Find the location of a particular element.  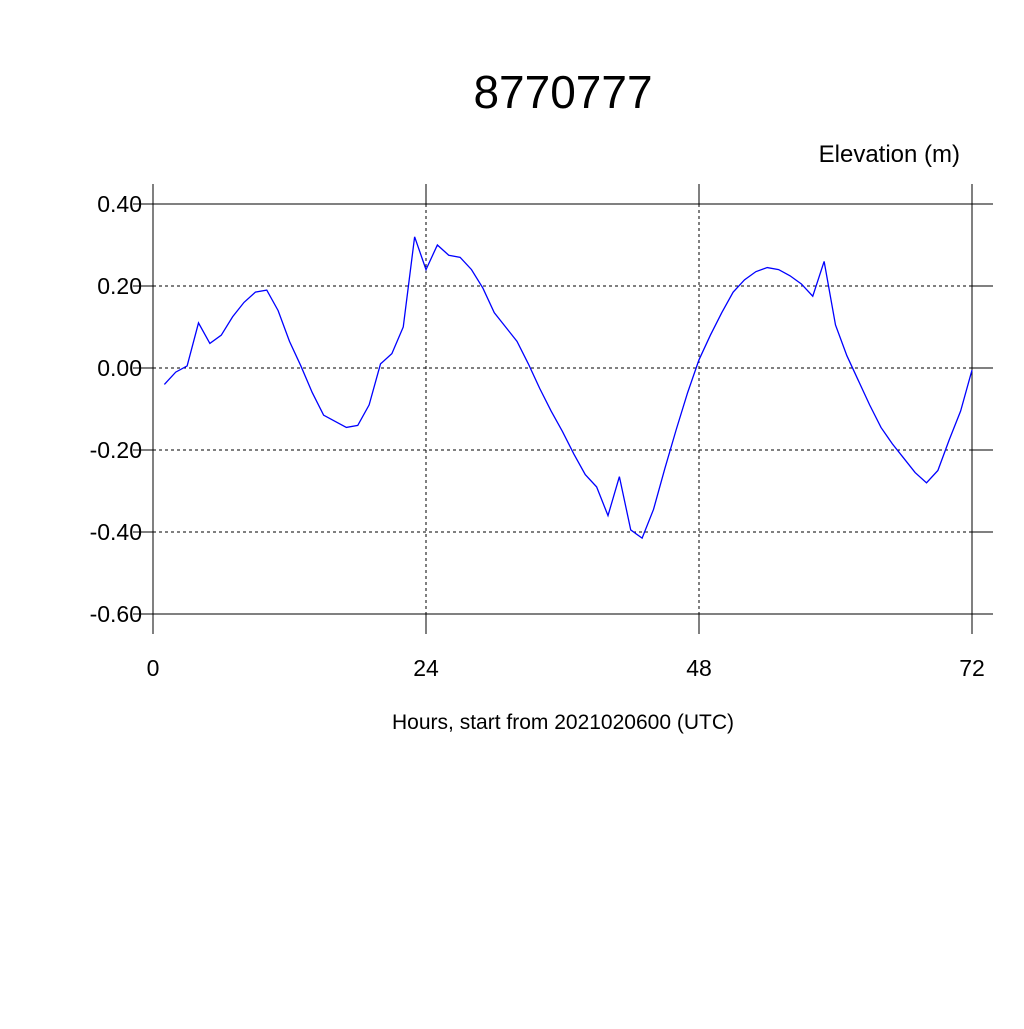

axis-unit: Elevation (m) is located at coordinates (889, 154).